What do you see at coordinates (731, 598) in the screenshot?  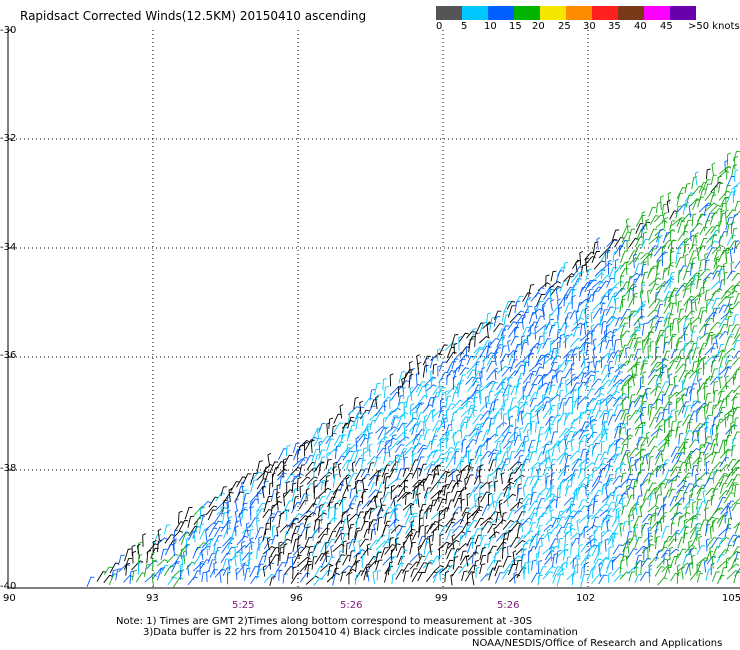 I see `lon-label: 105` at bounding box center [731, 598].